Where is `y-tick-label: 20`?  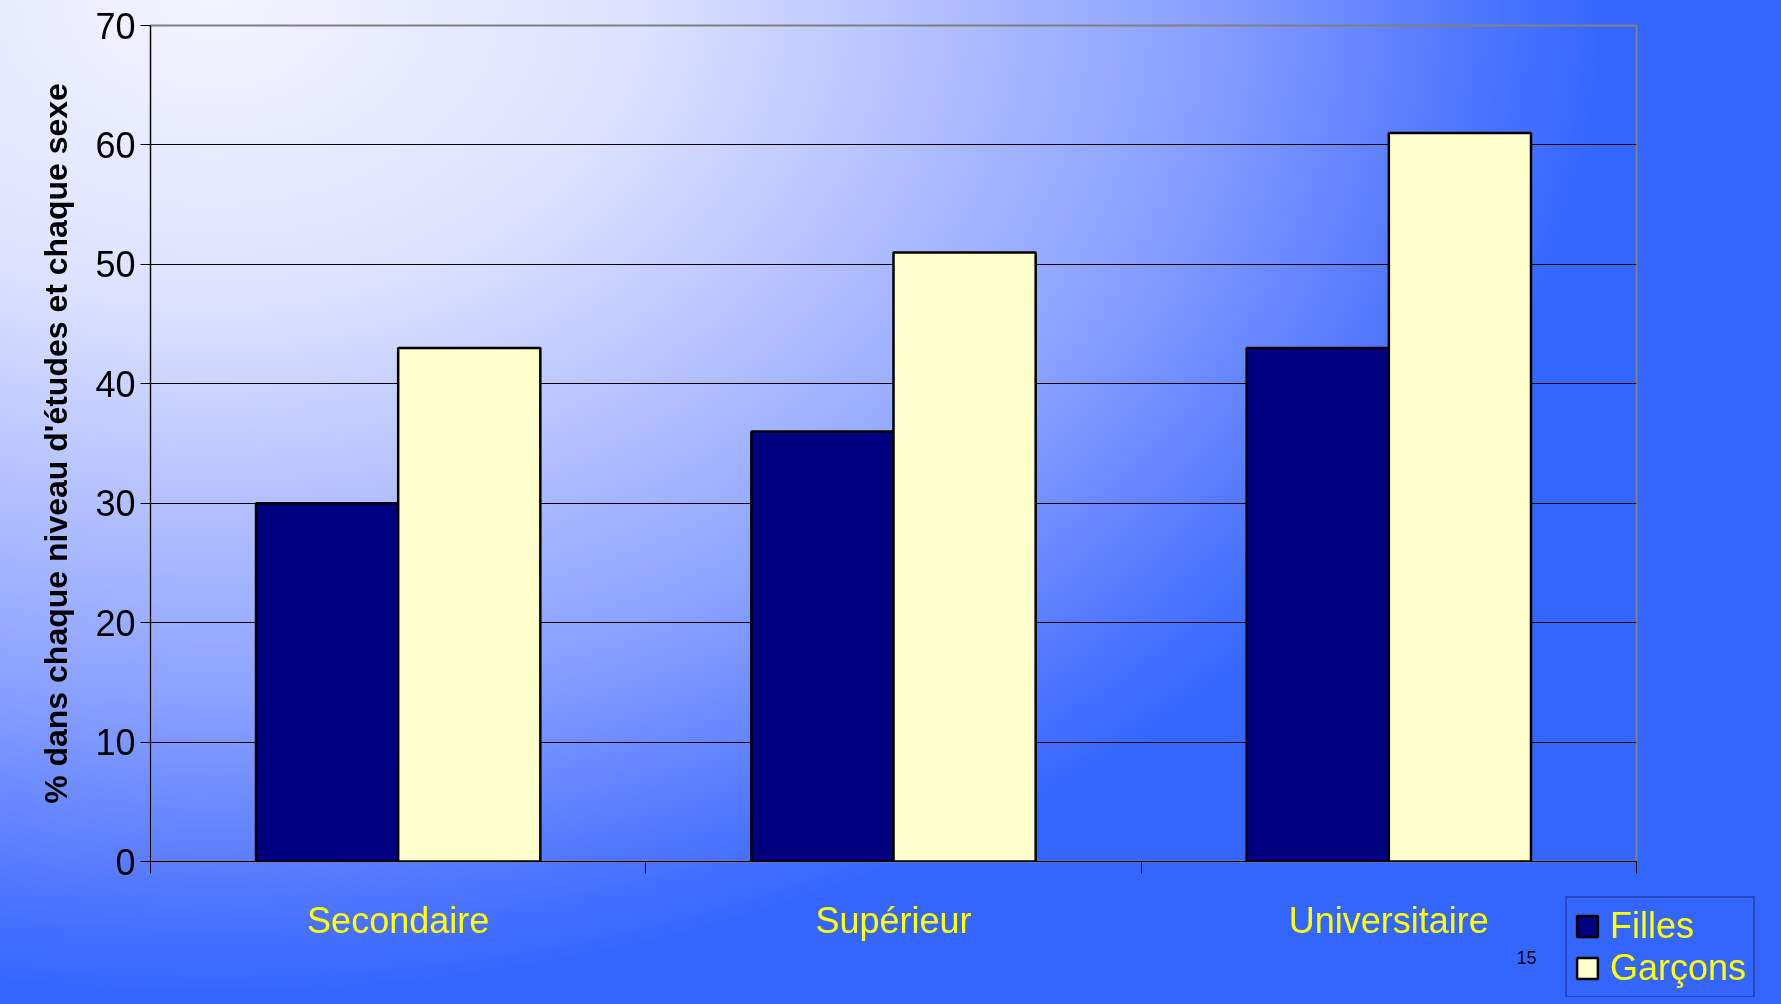 y-tick-label: 20 is located at coordinates (115, 623).